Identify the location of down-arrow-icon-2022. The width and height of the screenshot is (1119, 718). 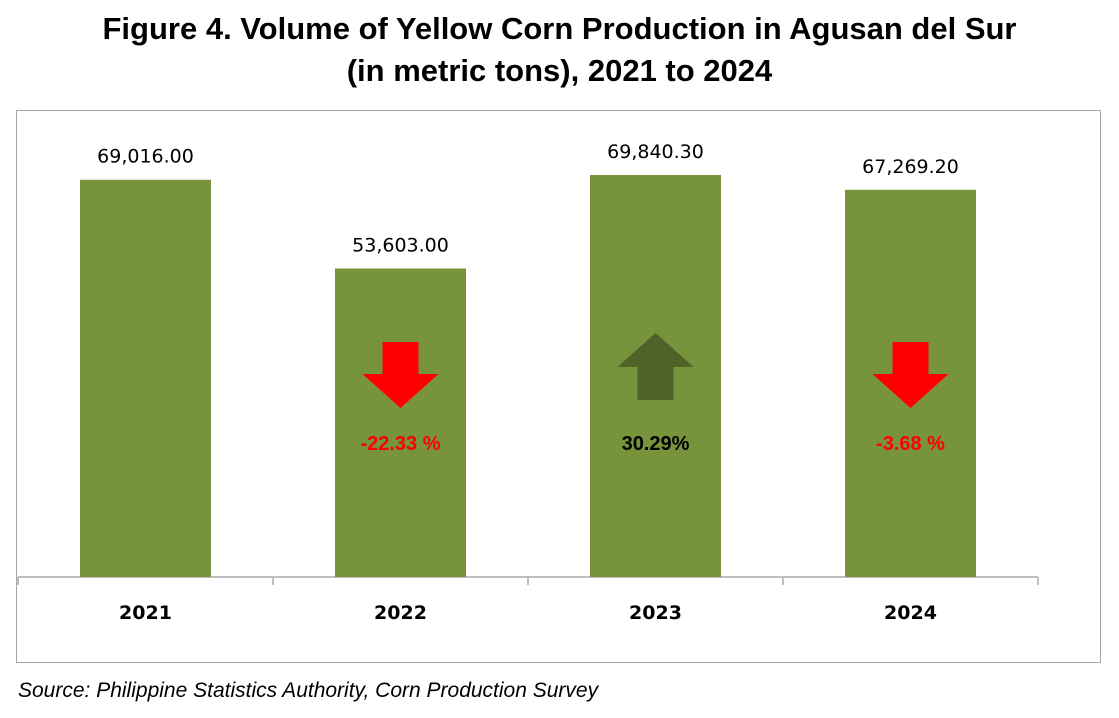
(400, 375).